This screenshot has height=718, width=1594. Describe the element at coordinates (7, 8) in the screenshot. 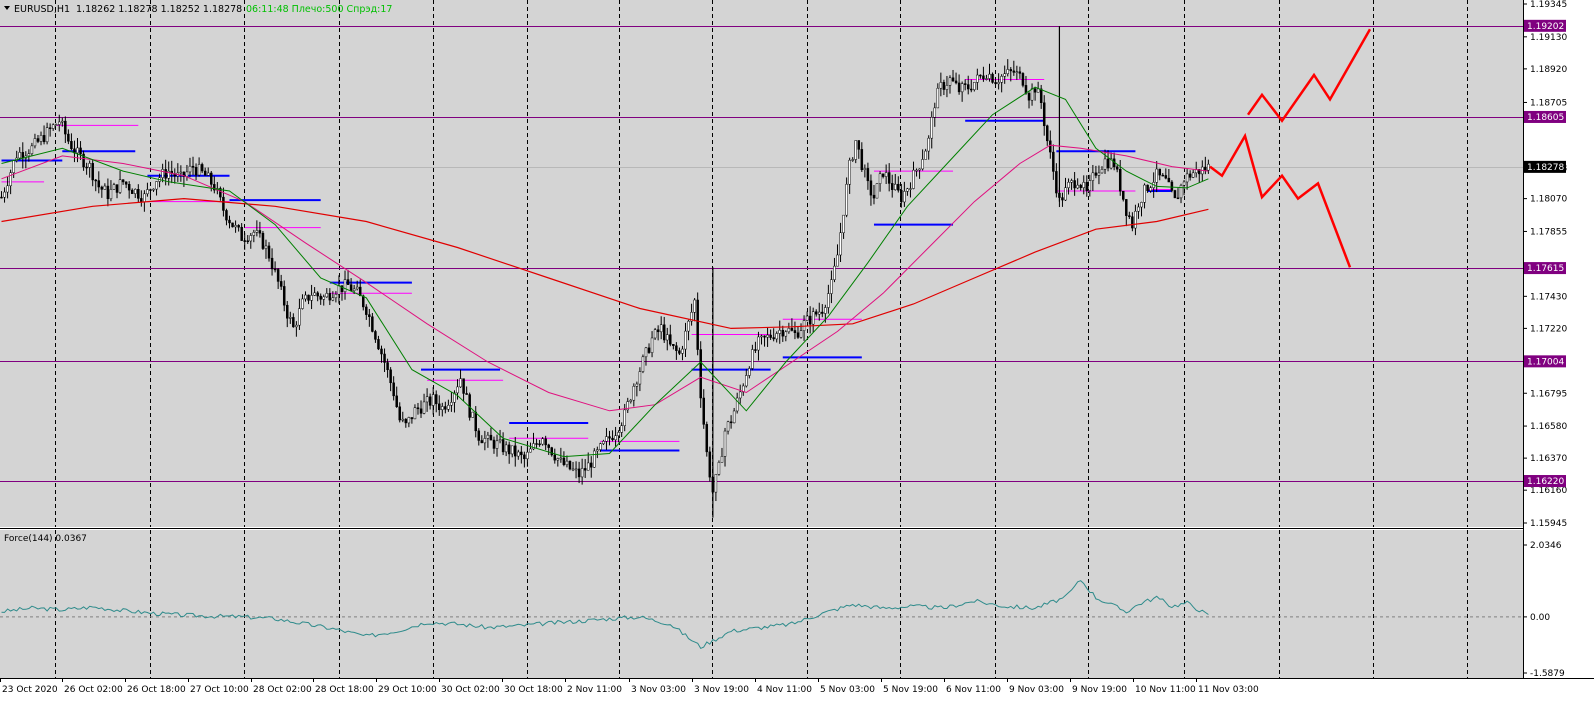

I see `collapse-arrow-icon` at that location.